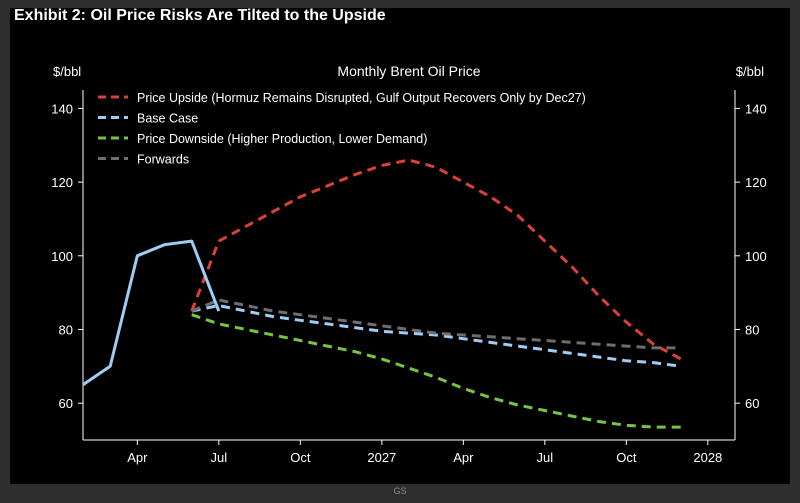 The height and width of the screenshot is (503, 800). Describe the element at coordinates (408, 71) in the screenshot. I see `chart-title: Monthly Brent Oil Price` at that location.